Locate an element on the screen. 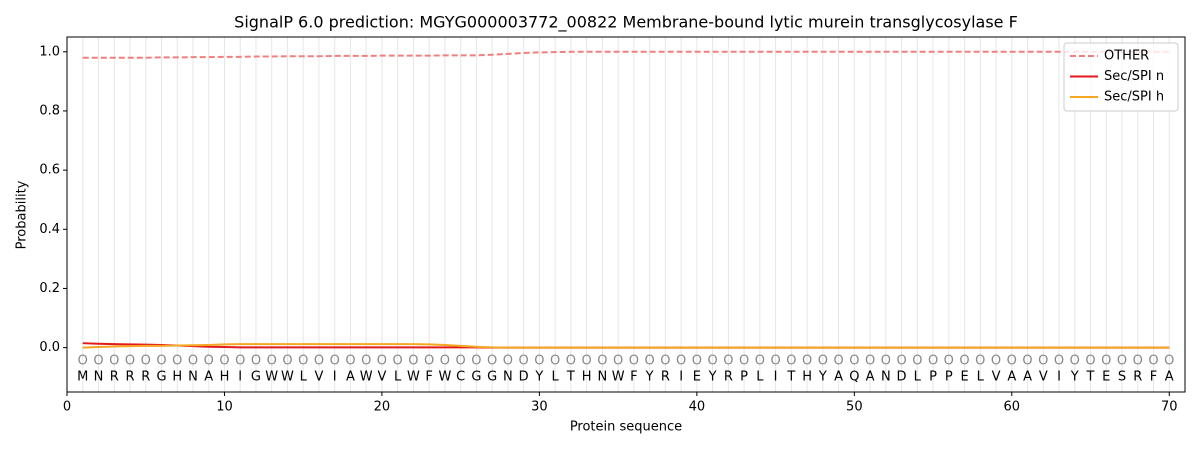  x-axis-label: Protein sequence is located at coordinates (626, 427).